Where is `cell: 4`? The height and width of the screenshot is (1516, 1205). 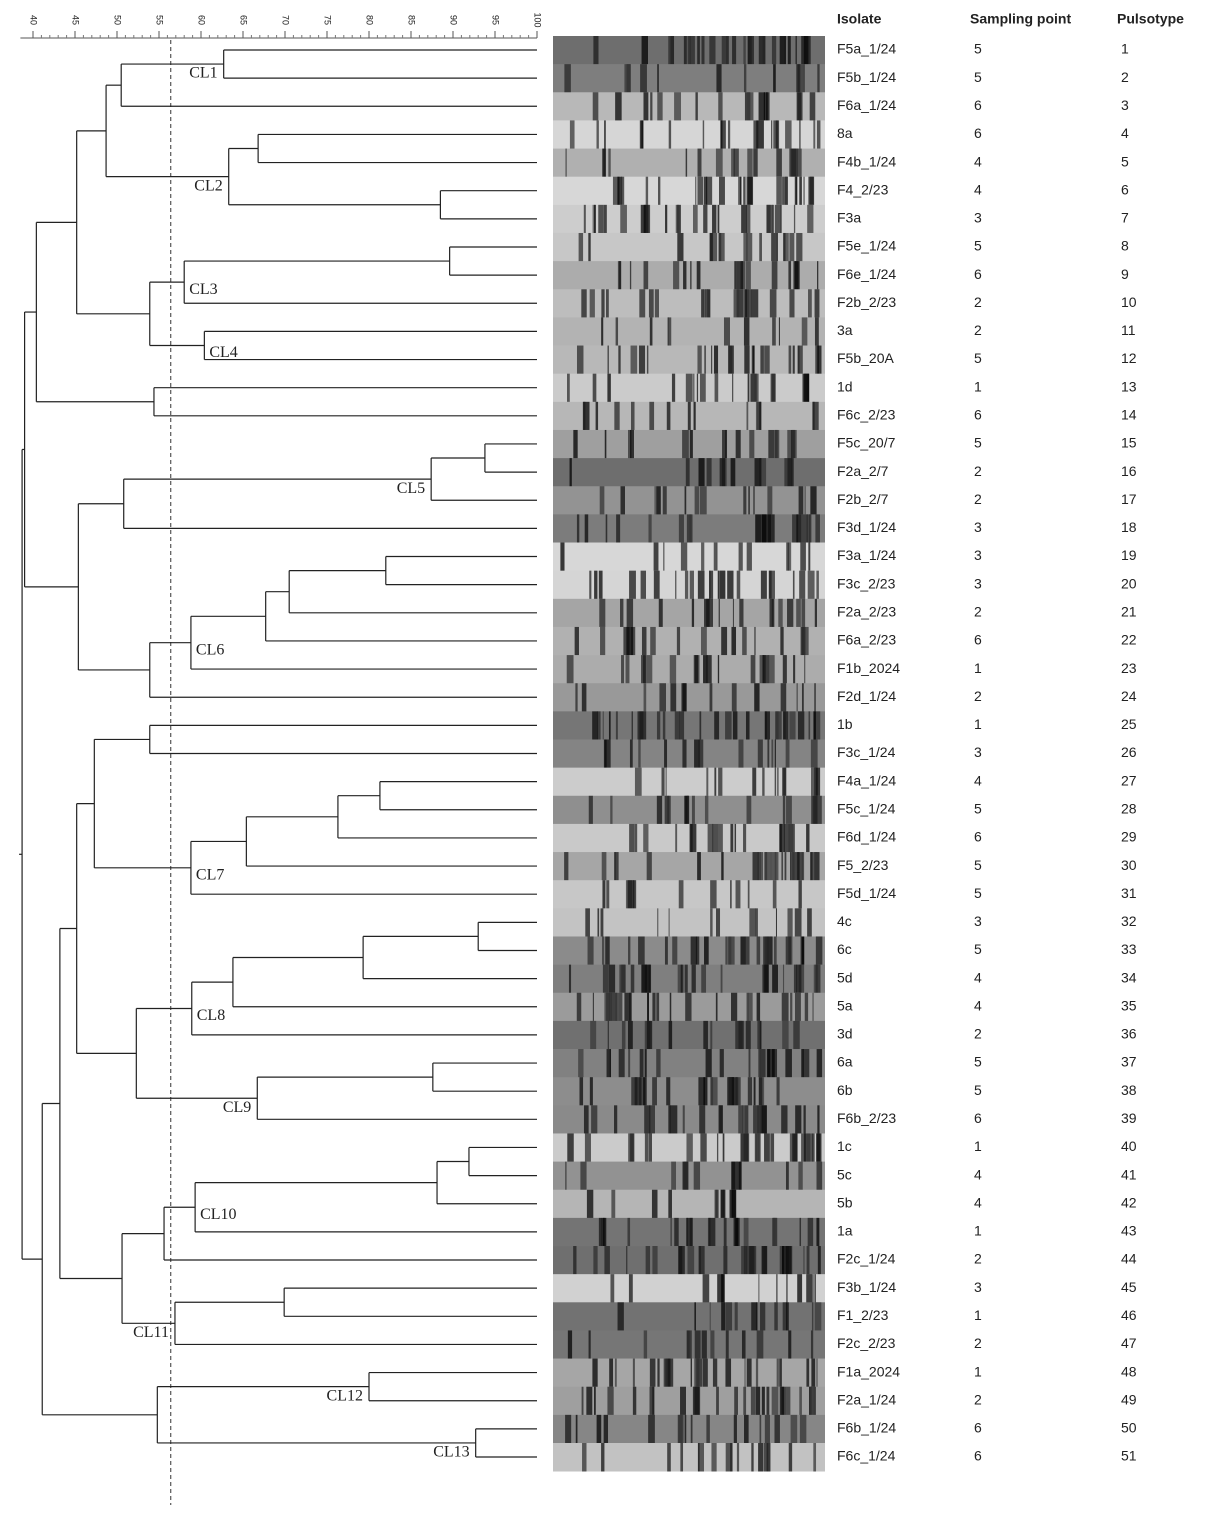
cell: 4 is located at coordinates (978, 977).